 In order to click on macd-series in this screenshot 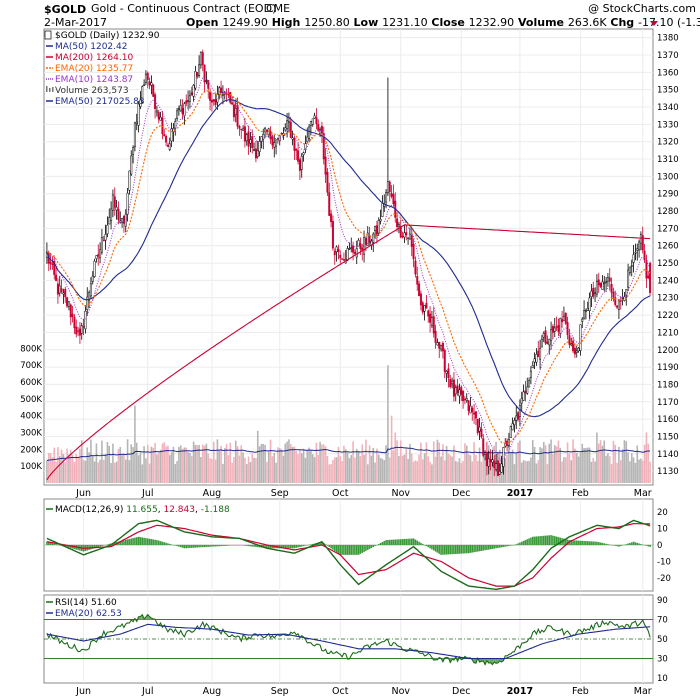, I will do `click(348, 555)`.